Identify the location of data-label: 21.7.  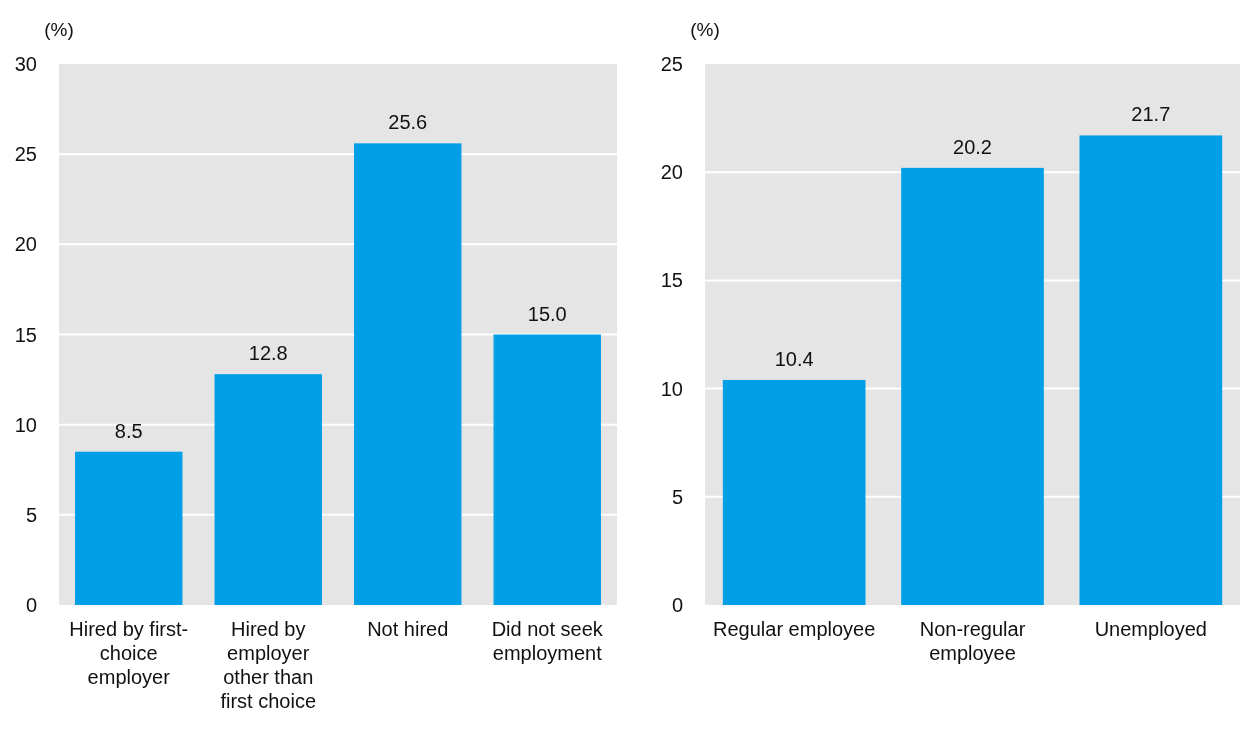
(1151, 114).